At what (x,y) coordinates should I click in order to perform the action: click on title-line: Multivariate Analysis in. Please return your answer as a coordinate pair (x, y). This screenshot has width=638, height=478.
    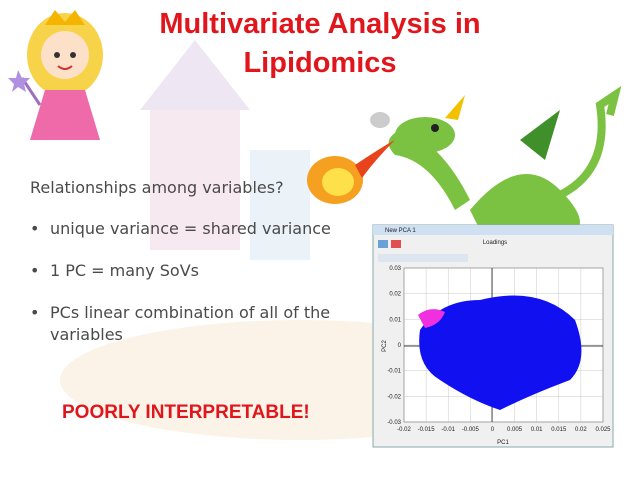
    Looking at the image, I should click on (319, 24).